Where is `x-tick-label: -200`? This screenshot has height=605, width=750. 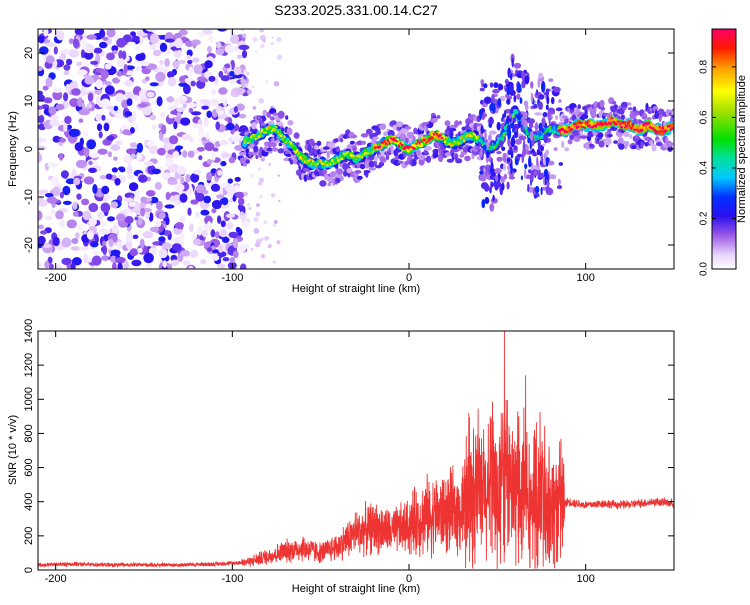
x-tick-label: -200 is located at coordinates (56, 278).